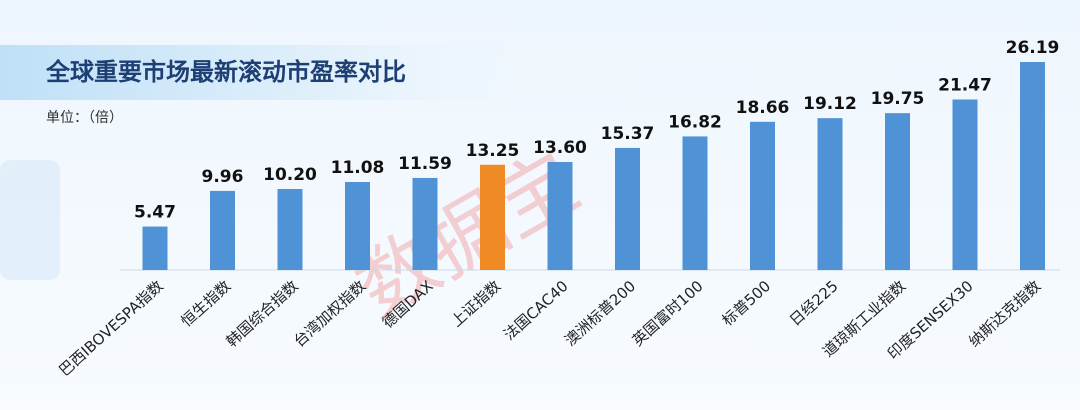 Image resolution: width=1080 pixels, height=410 pixels. I want to click on value-label: 15.37, so click(628, 134).